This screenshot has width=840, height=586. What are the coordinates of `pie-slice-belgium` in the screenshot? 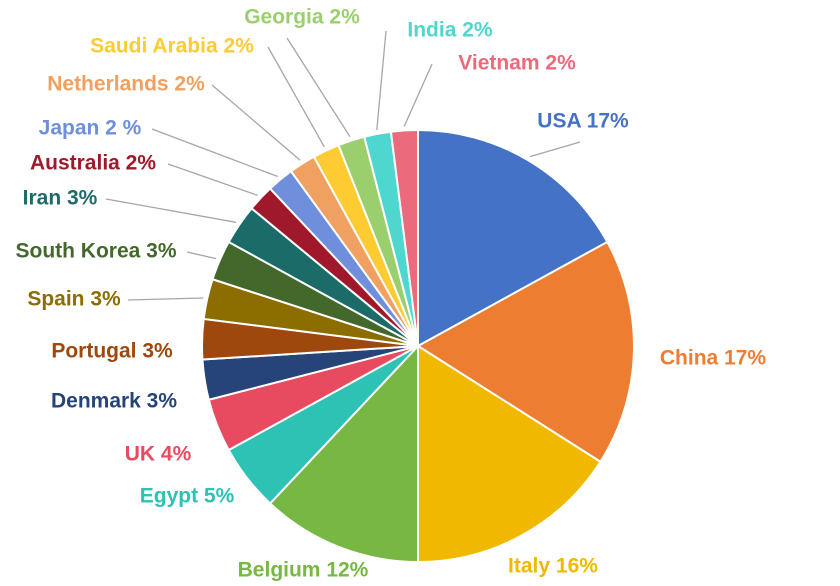 It's located at (344, 454).